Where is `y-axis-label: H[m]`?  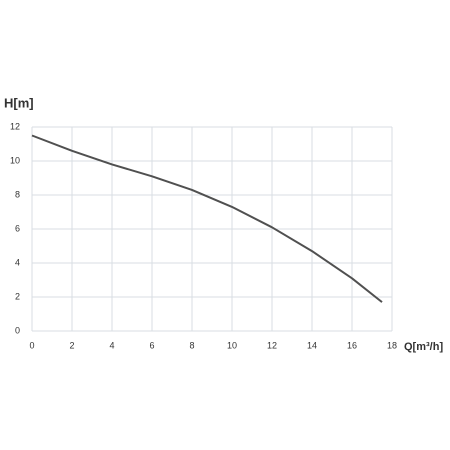
y-axis-label: H[m] is located at coordinates (19, 102).